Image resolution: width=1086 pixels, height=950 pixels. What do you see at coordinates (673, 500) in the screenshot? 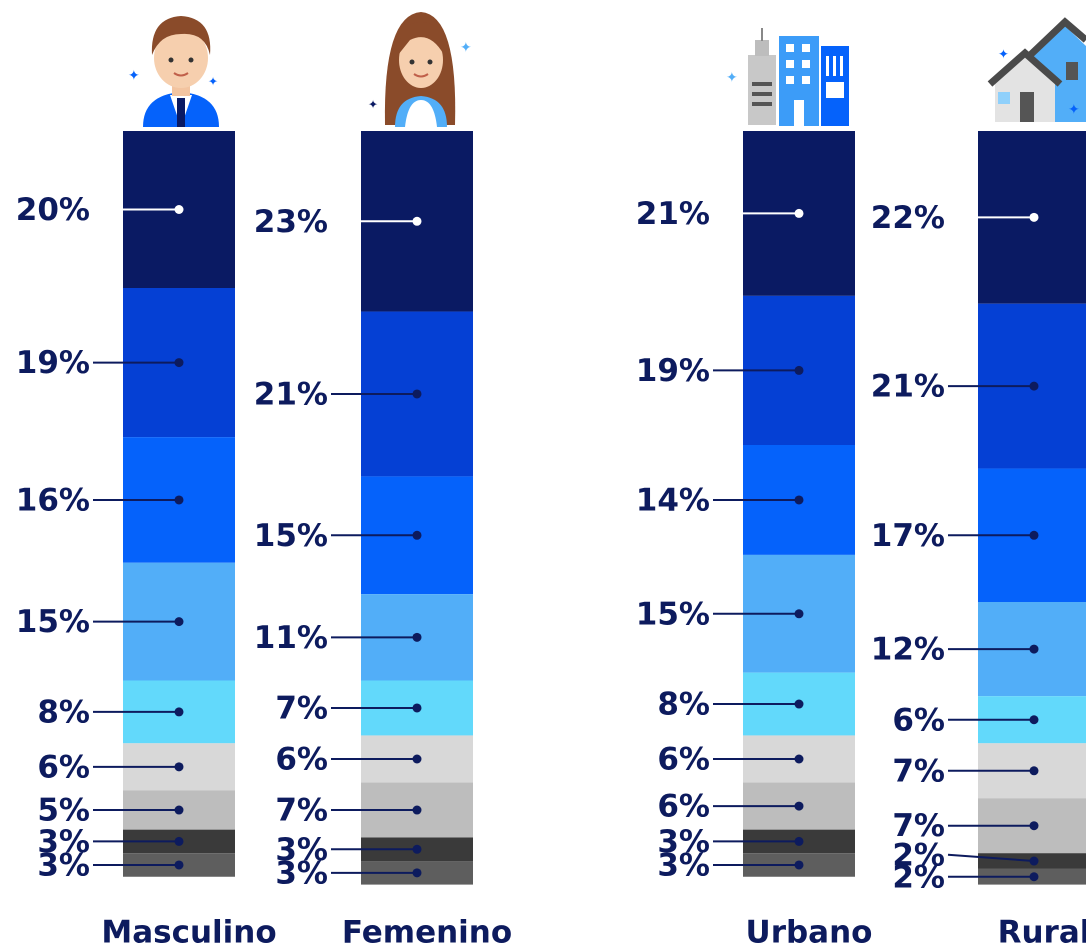
I see `value-label: 14%` at bounding box center [673, 500].